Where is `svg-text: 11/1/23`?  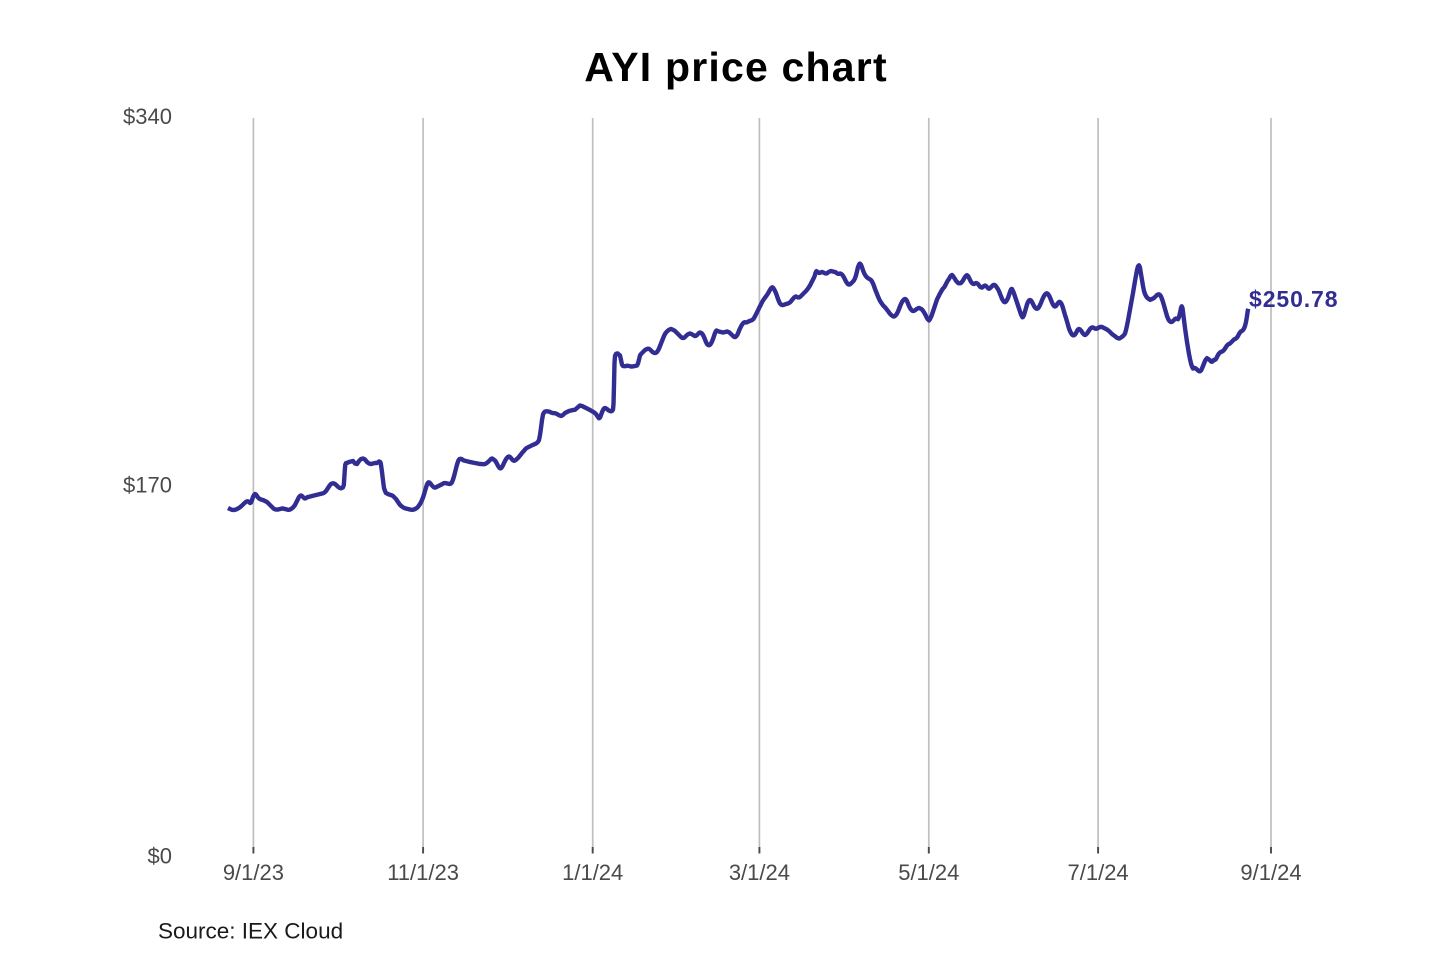 svg-text: 11/1/23 is located at coordinates (423, 872).